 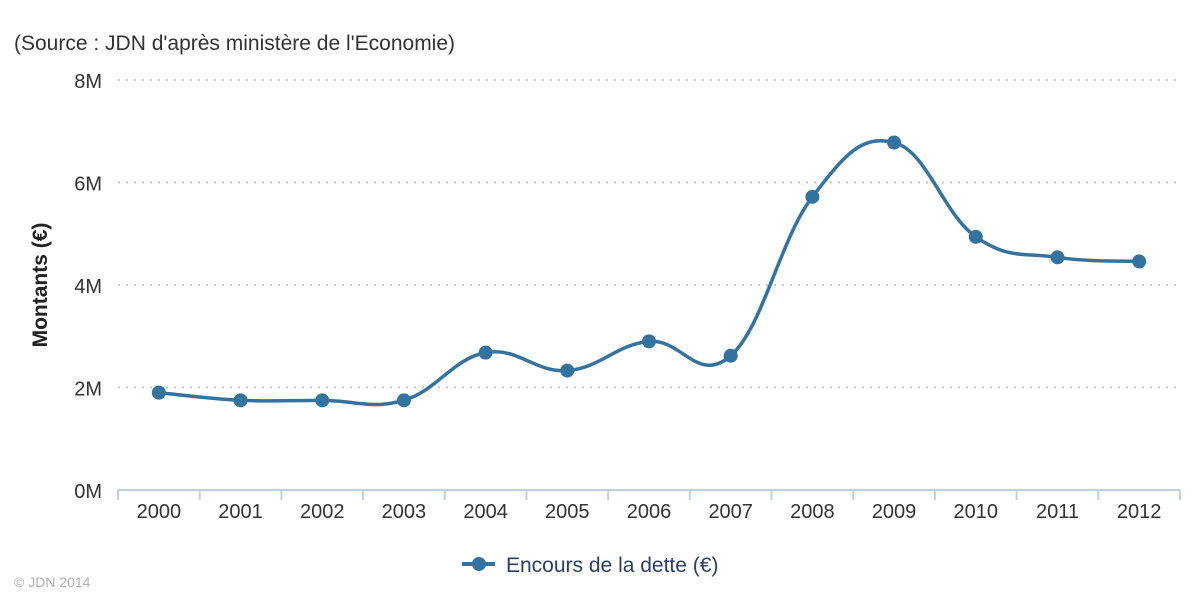 What do you see at coordinates (485, 512) in the screenshot?
I see `x-tick-label: 2004` at bounding box center [485, 512].